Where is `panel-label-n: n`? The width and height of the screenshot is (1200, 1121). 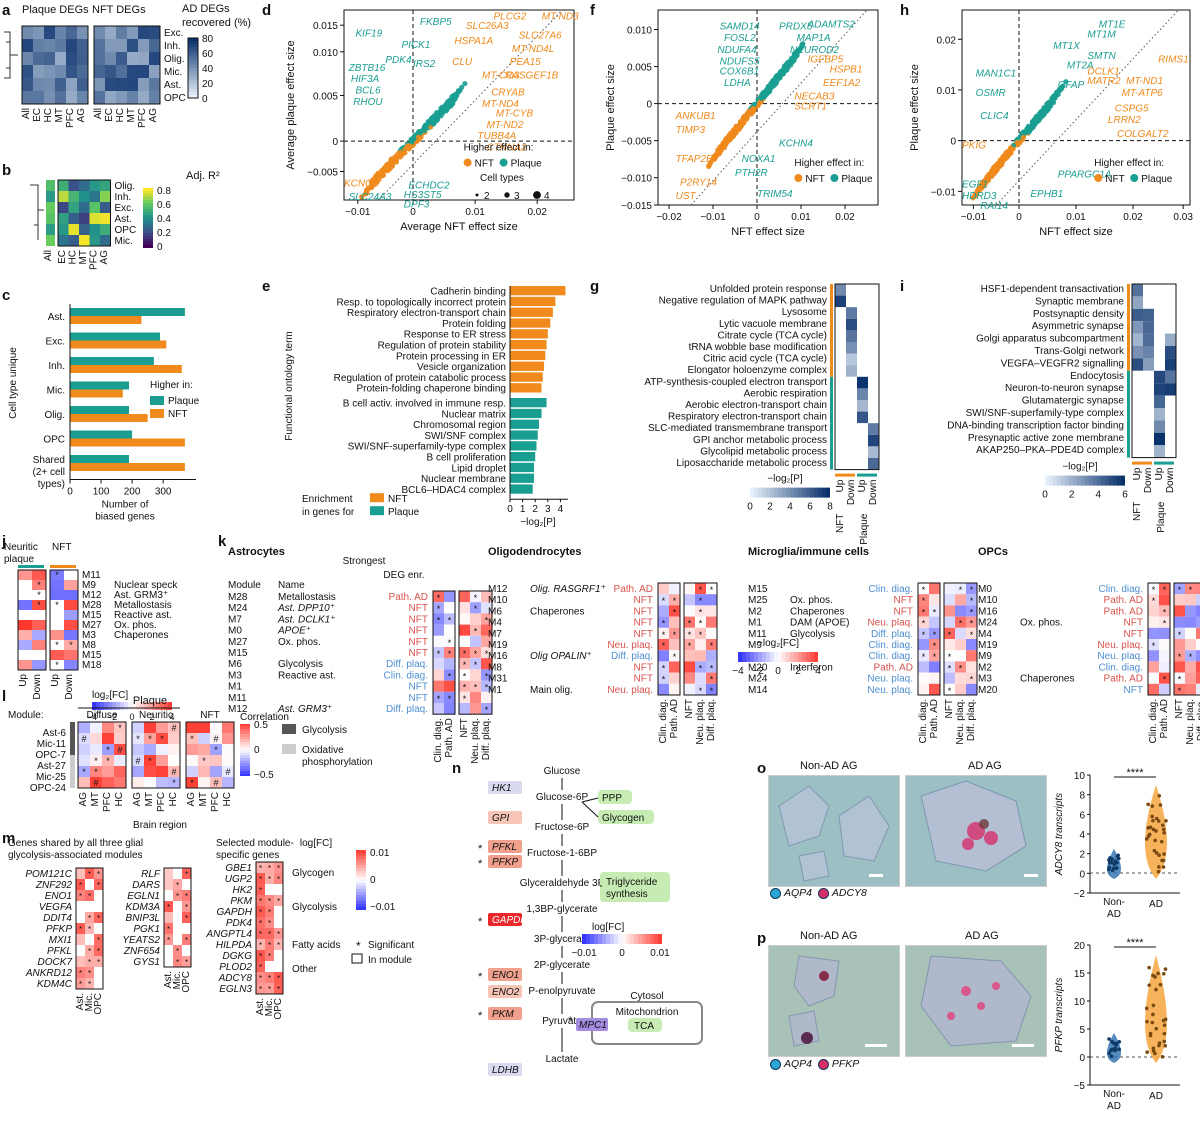
panel-label-n: n is located at coordinates (457, 768).